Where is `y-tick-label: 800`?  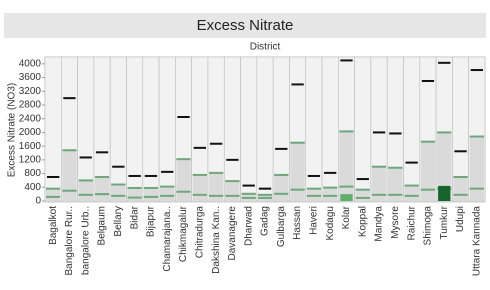 y-tick-label: 800 is located at coordinates (32, 173).